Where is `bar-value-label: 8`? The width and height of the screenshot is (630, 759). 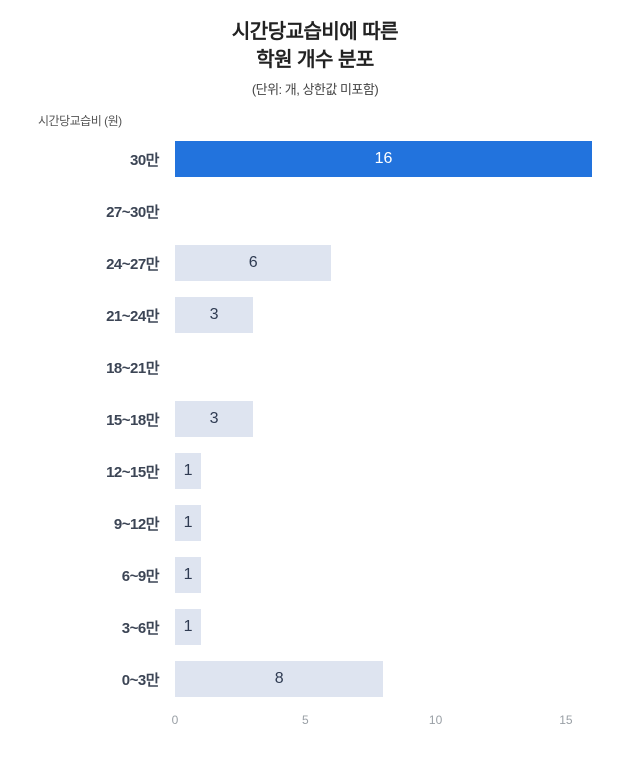
bar-value-label: 8 is located at coordinates (279, 678).